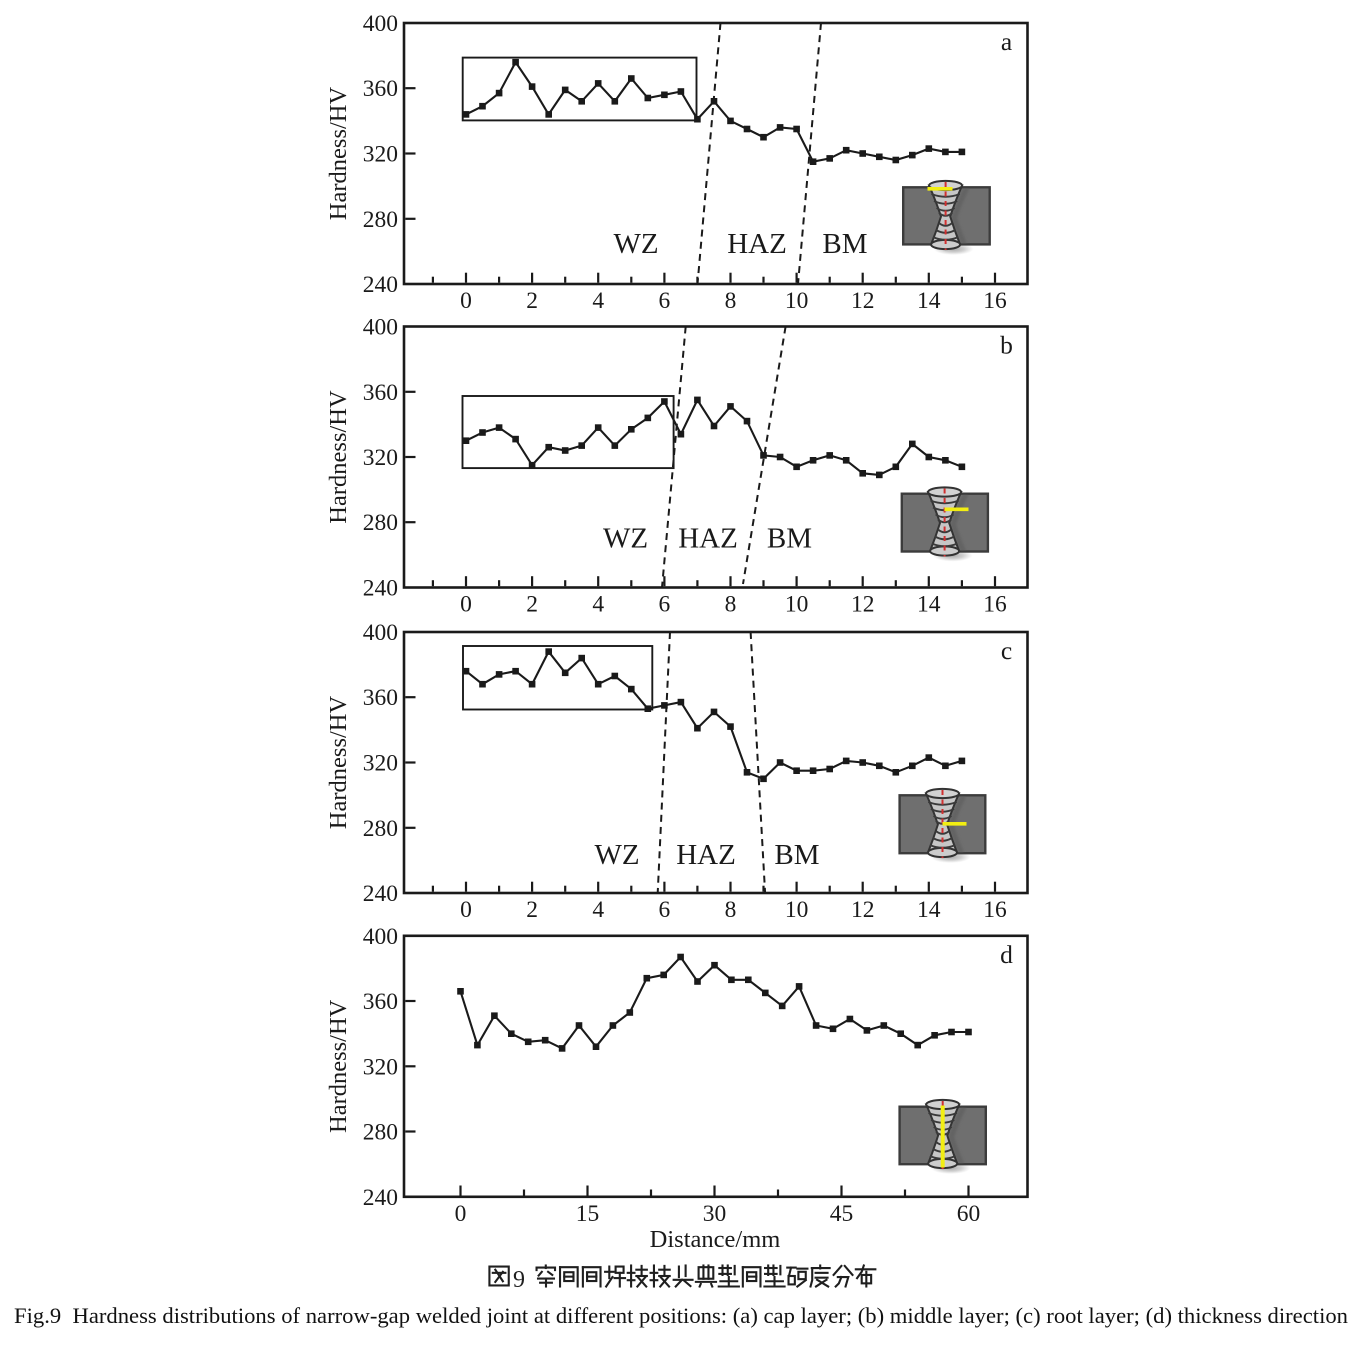 The width and height of the screenshot is (1359, 1346). What do you see at coordinates (969, 1214) in the screenshot?
I see `svg-text: 60` at bounding box center [969, 1214].